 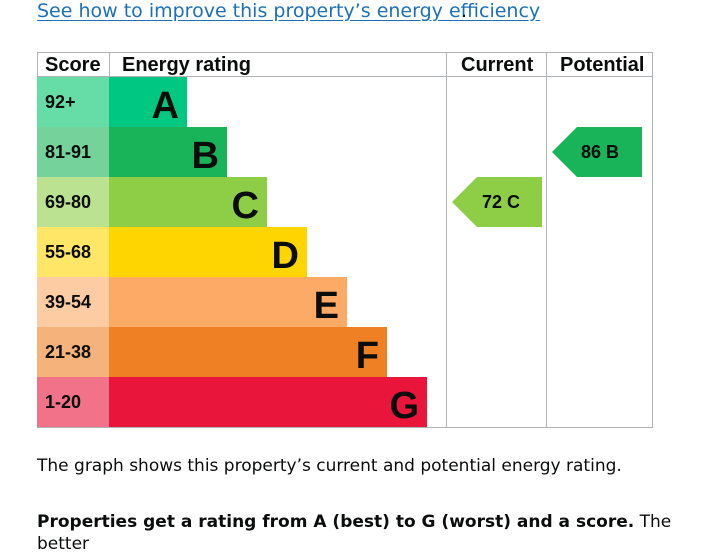 What do you see at coordinates (73, 302) in the screenshot?
I see `band-score-e: 39-54` at bounding box center [73, 302].